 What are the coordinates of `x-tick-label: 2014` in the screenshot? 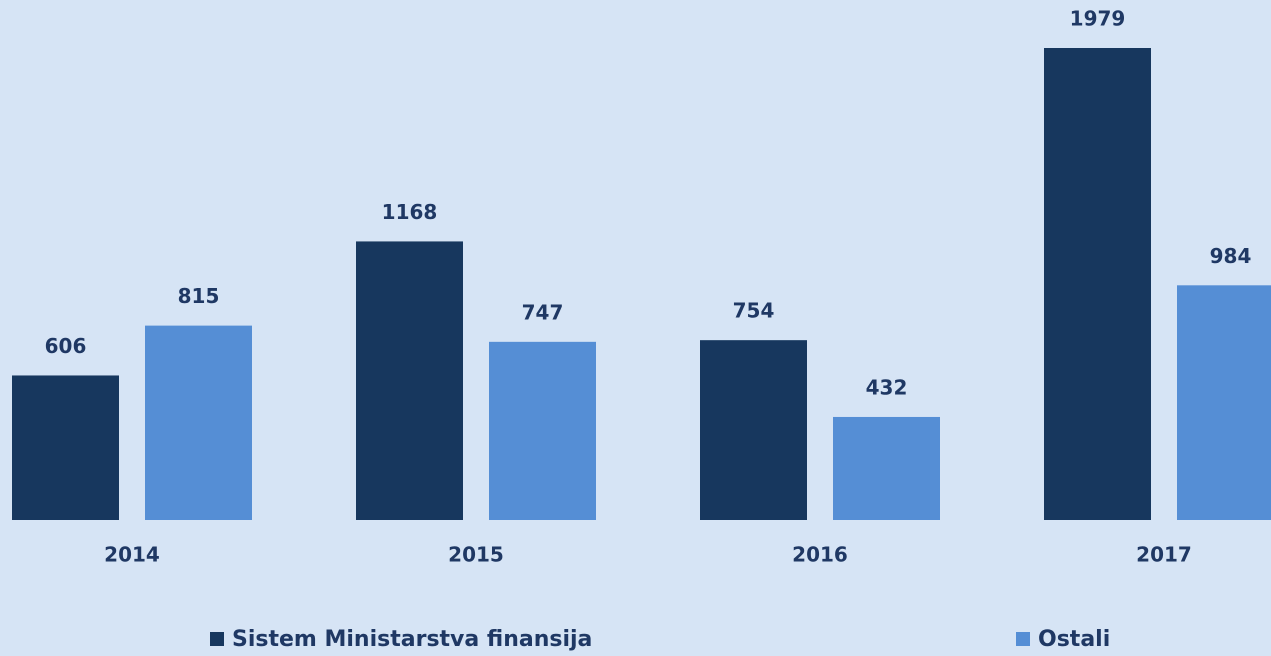 It's located at (132, 555).